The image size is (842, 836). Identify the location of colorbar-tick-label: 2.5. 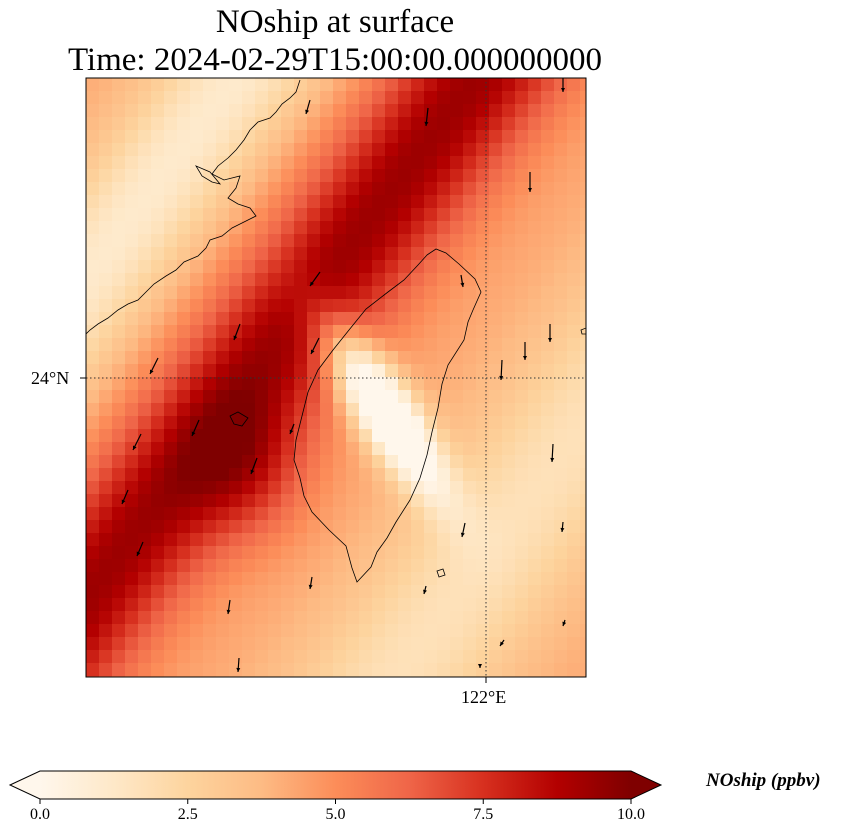
(187, 814).